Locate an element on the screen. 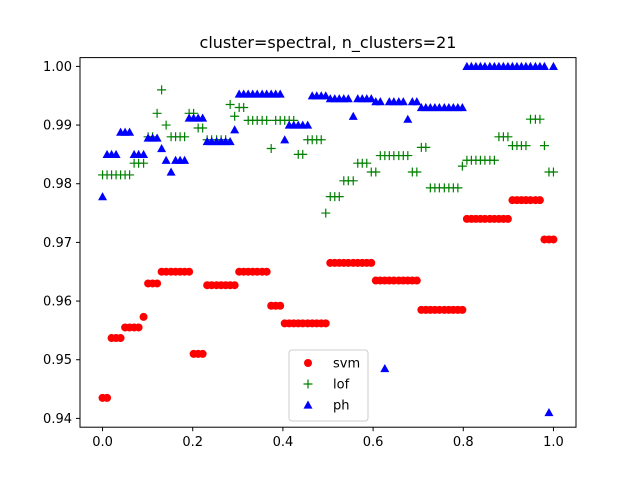  y-tick-label: 0.95 is located at coordinates (57, 360).